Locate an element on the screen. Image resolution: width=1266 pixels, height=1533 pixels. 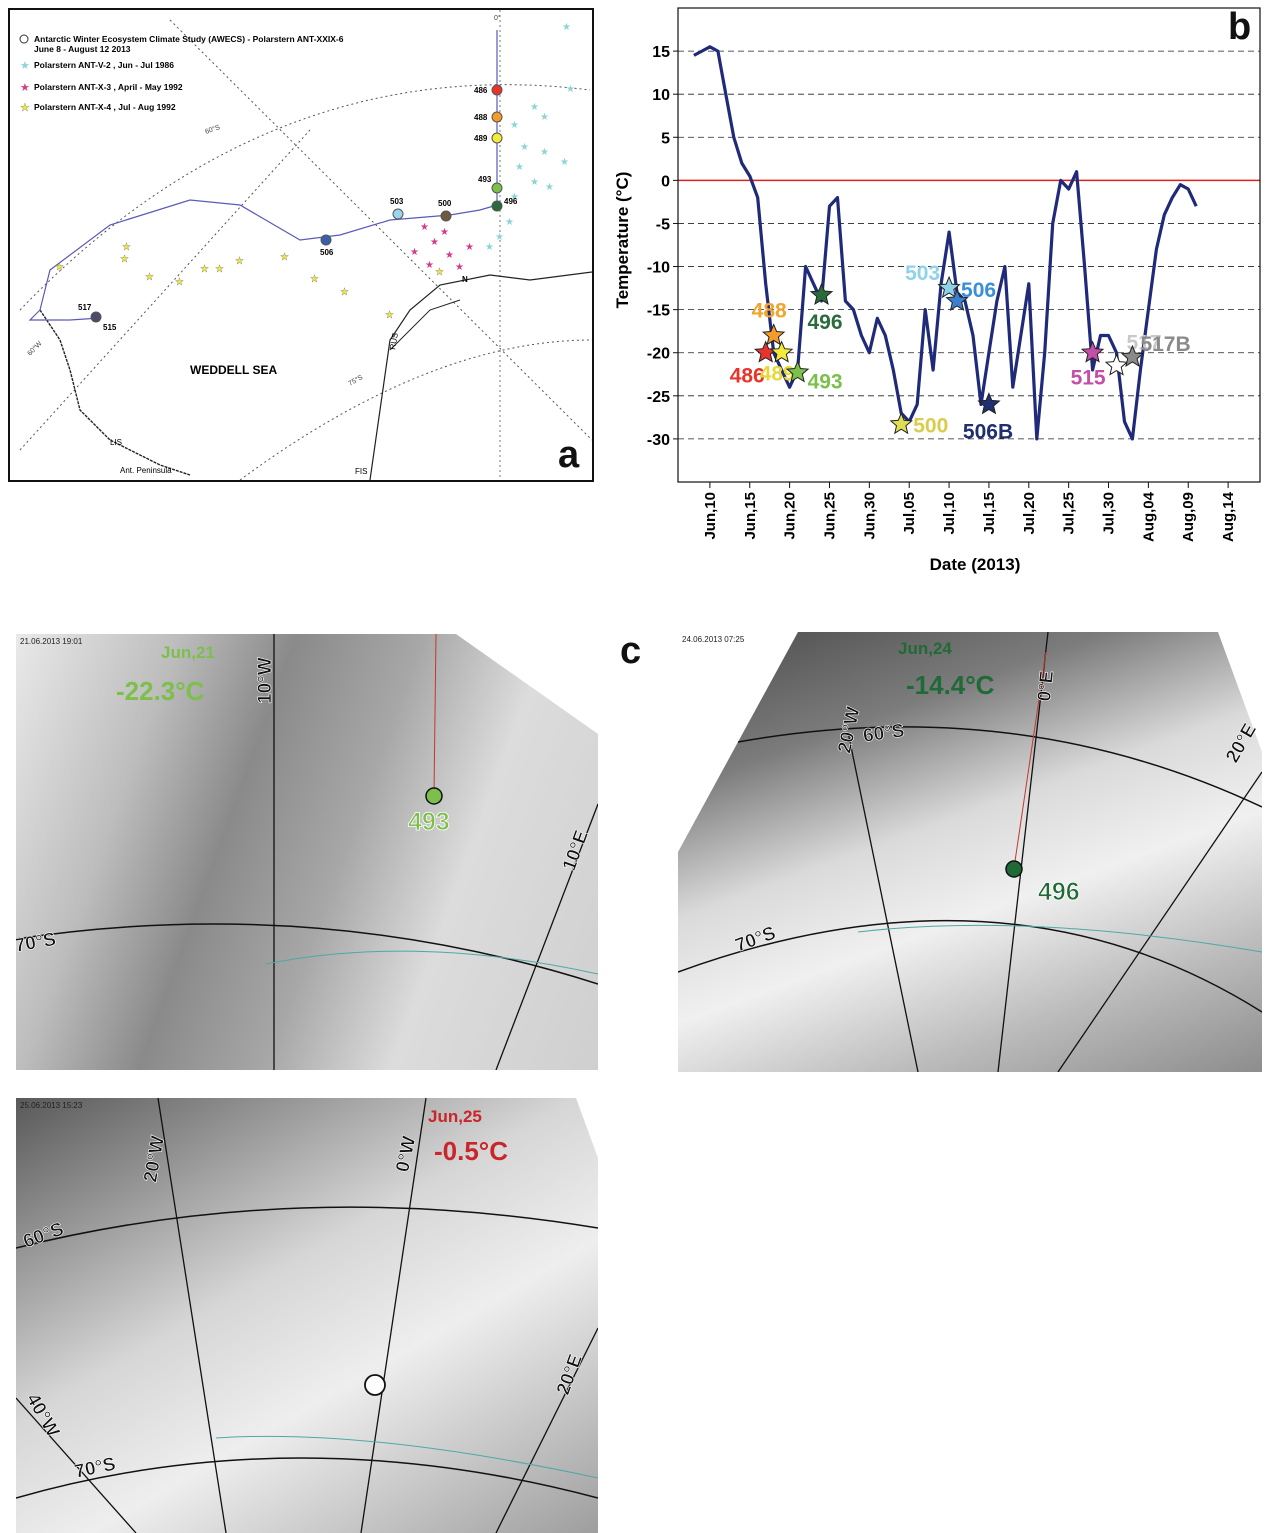
n-label: N is located at coordinates (465, 279).